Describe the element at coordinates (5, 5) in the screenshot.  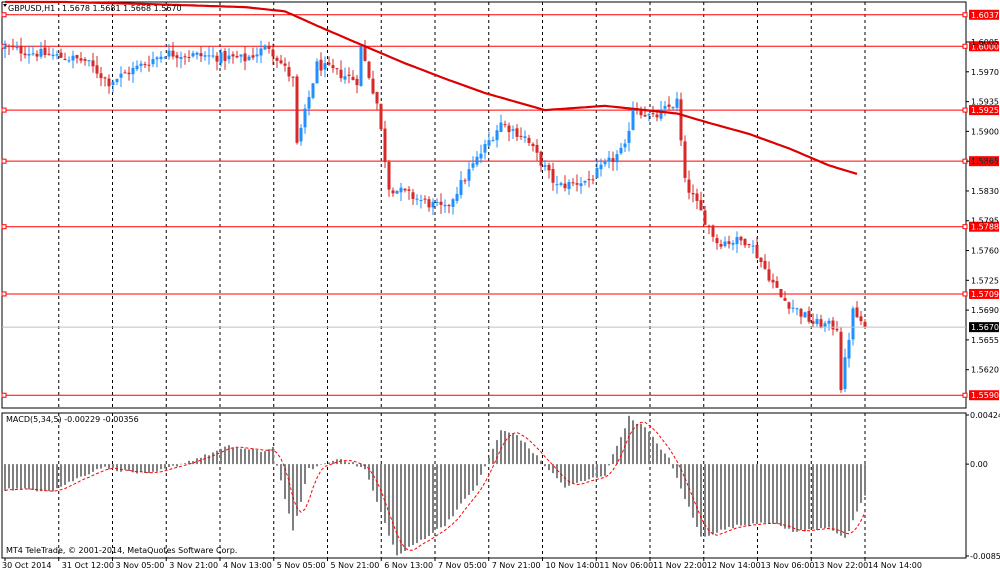
I see `window-menu-arrow-icon` at that location.